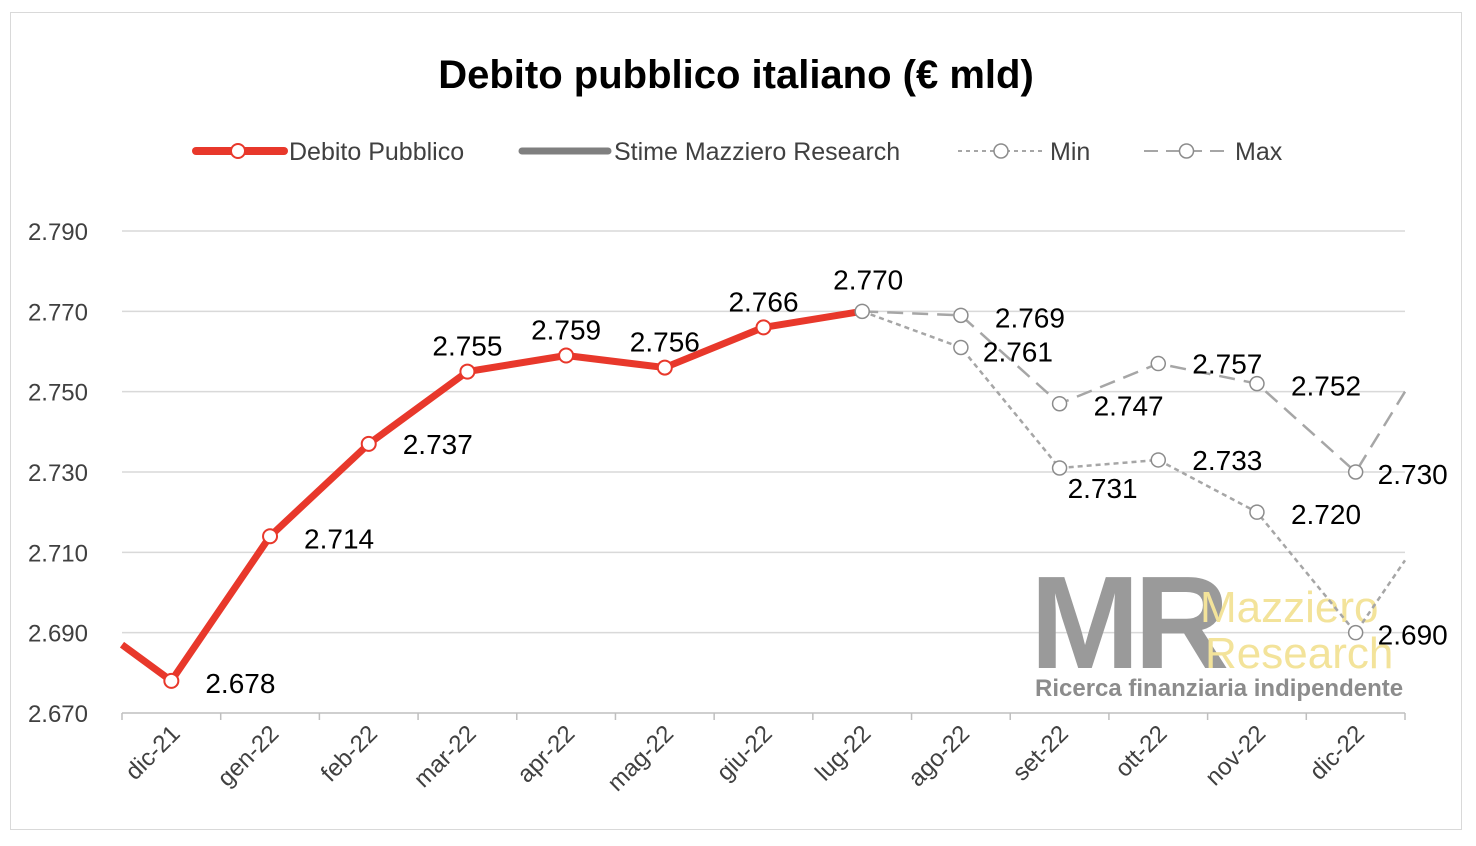 This screenshot has width=1476, height=846. I want to click on data-label: 2.770, so click(868, 279).